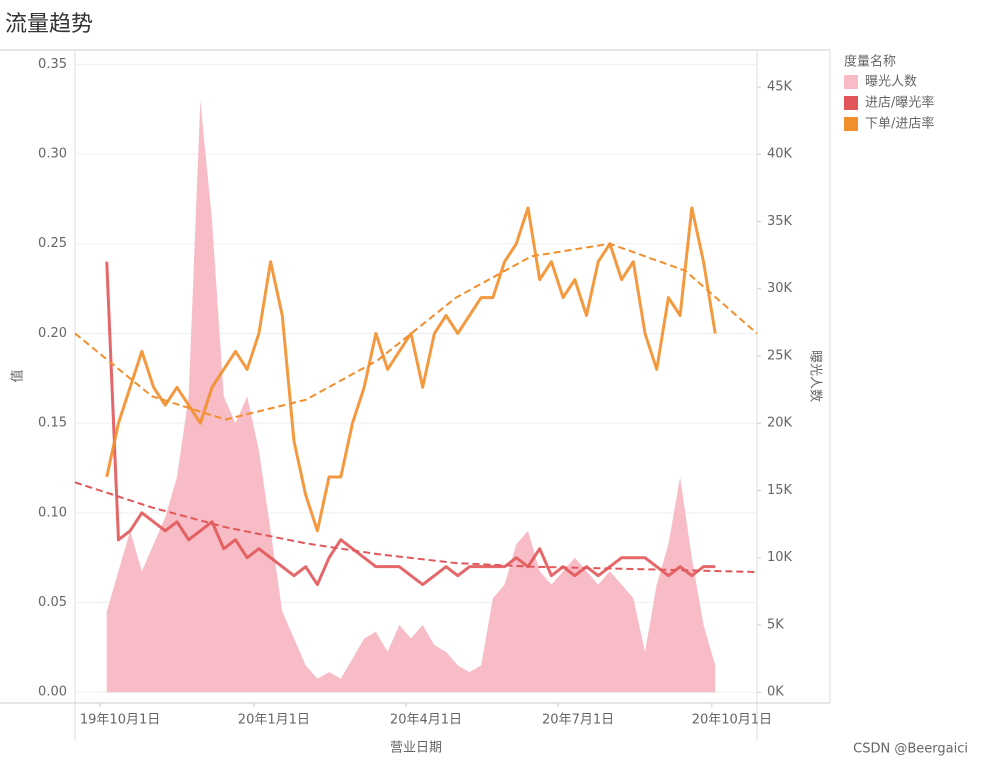 This screenshot has width=983, height=767. Describe the element at coordinates (780, 423) in the screenshot. I see `y2-tick-label: 20K` at that location.